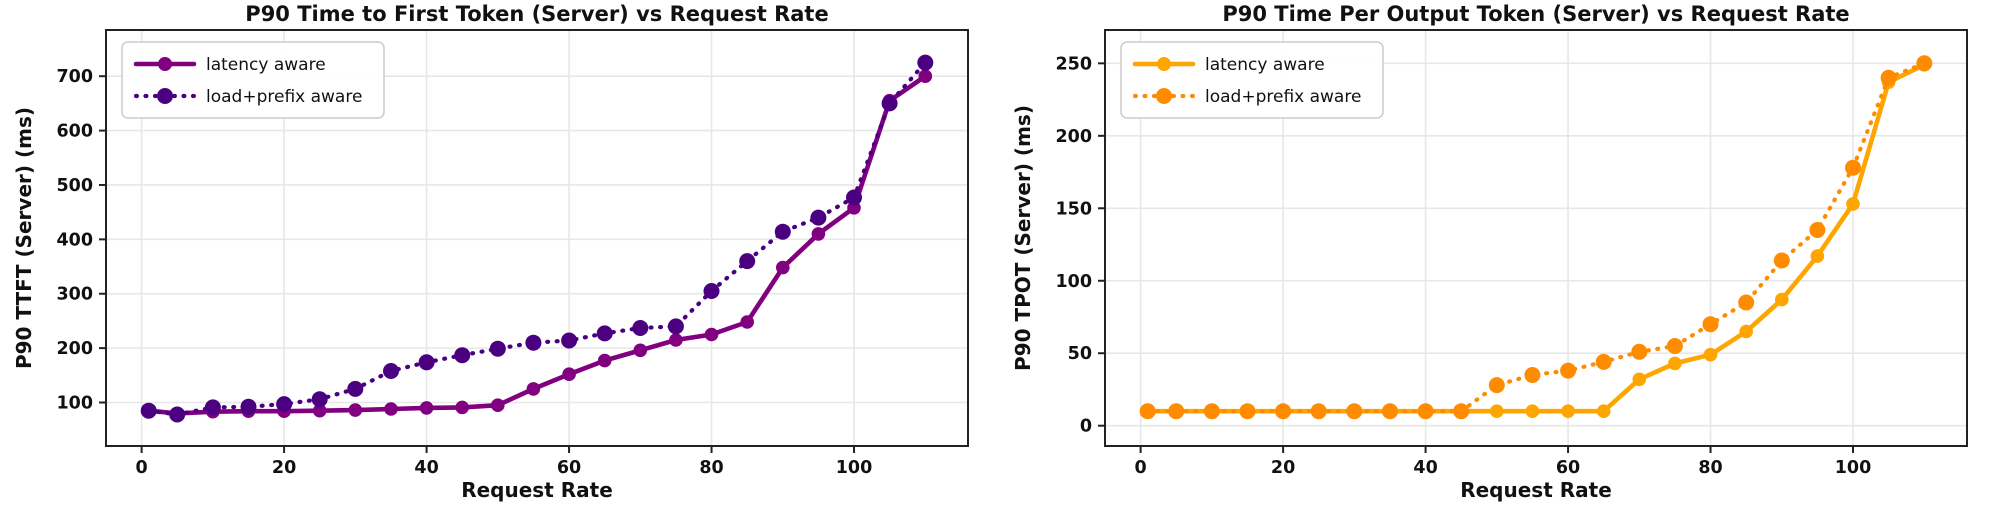 The width and height of the screenshot is (1999, 515). Describe the element at coordinates (1086, 427) in the screenshot. I see `y-tick-label: 0` at that location.